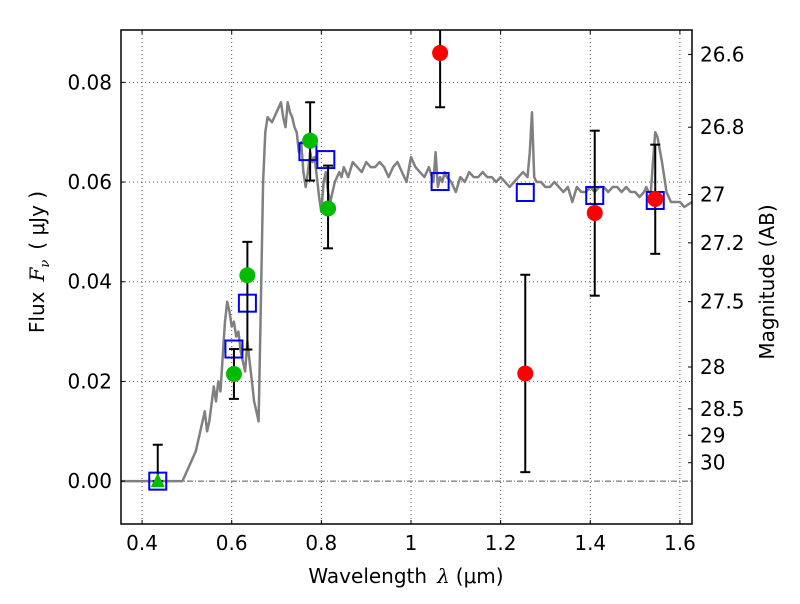 This screenshot has width=800, height=604. I want to click on x-tick-label: 1.2, so click(501, 543).